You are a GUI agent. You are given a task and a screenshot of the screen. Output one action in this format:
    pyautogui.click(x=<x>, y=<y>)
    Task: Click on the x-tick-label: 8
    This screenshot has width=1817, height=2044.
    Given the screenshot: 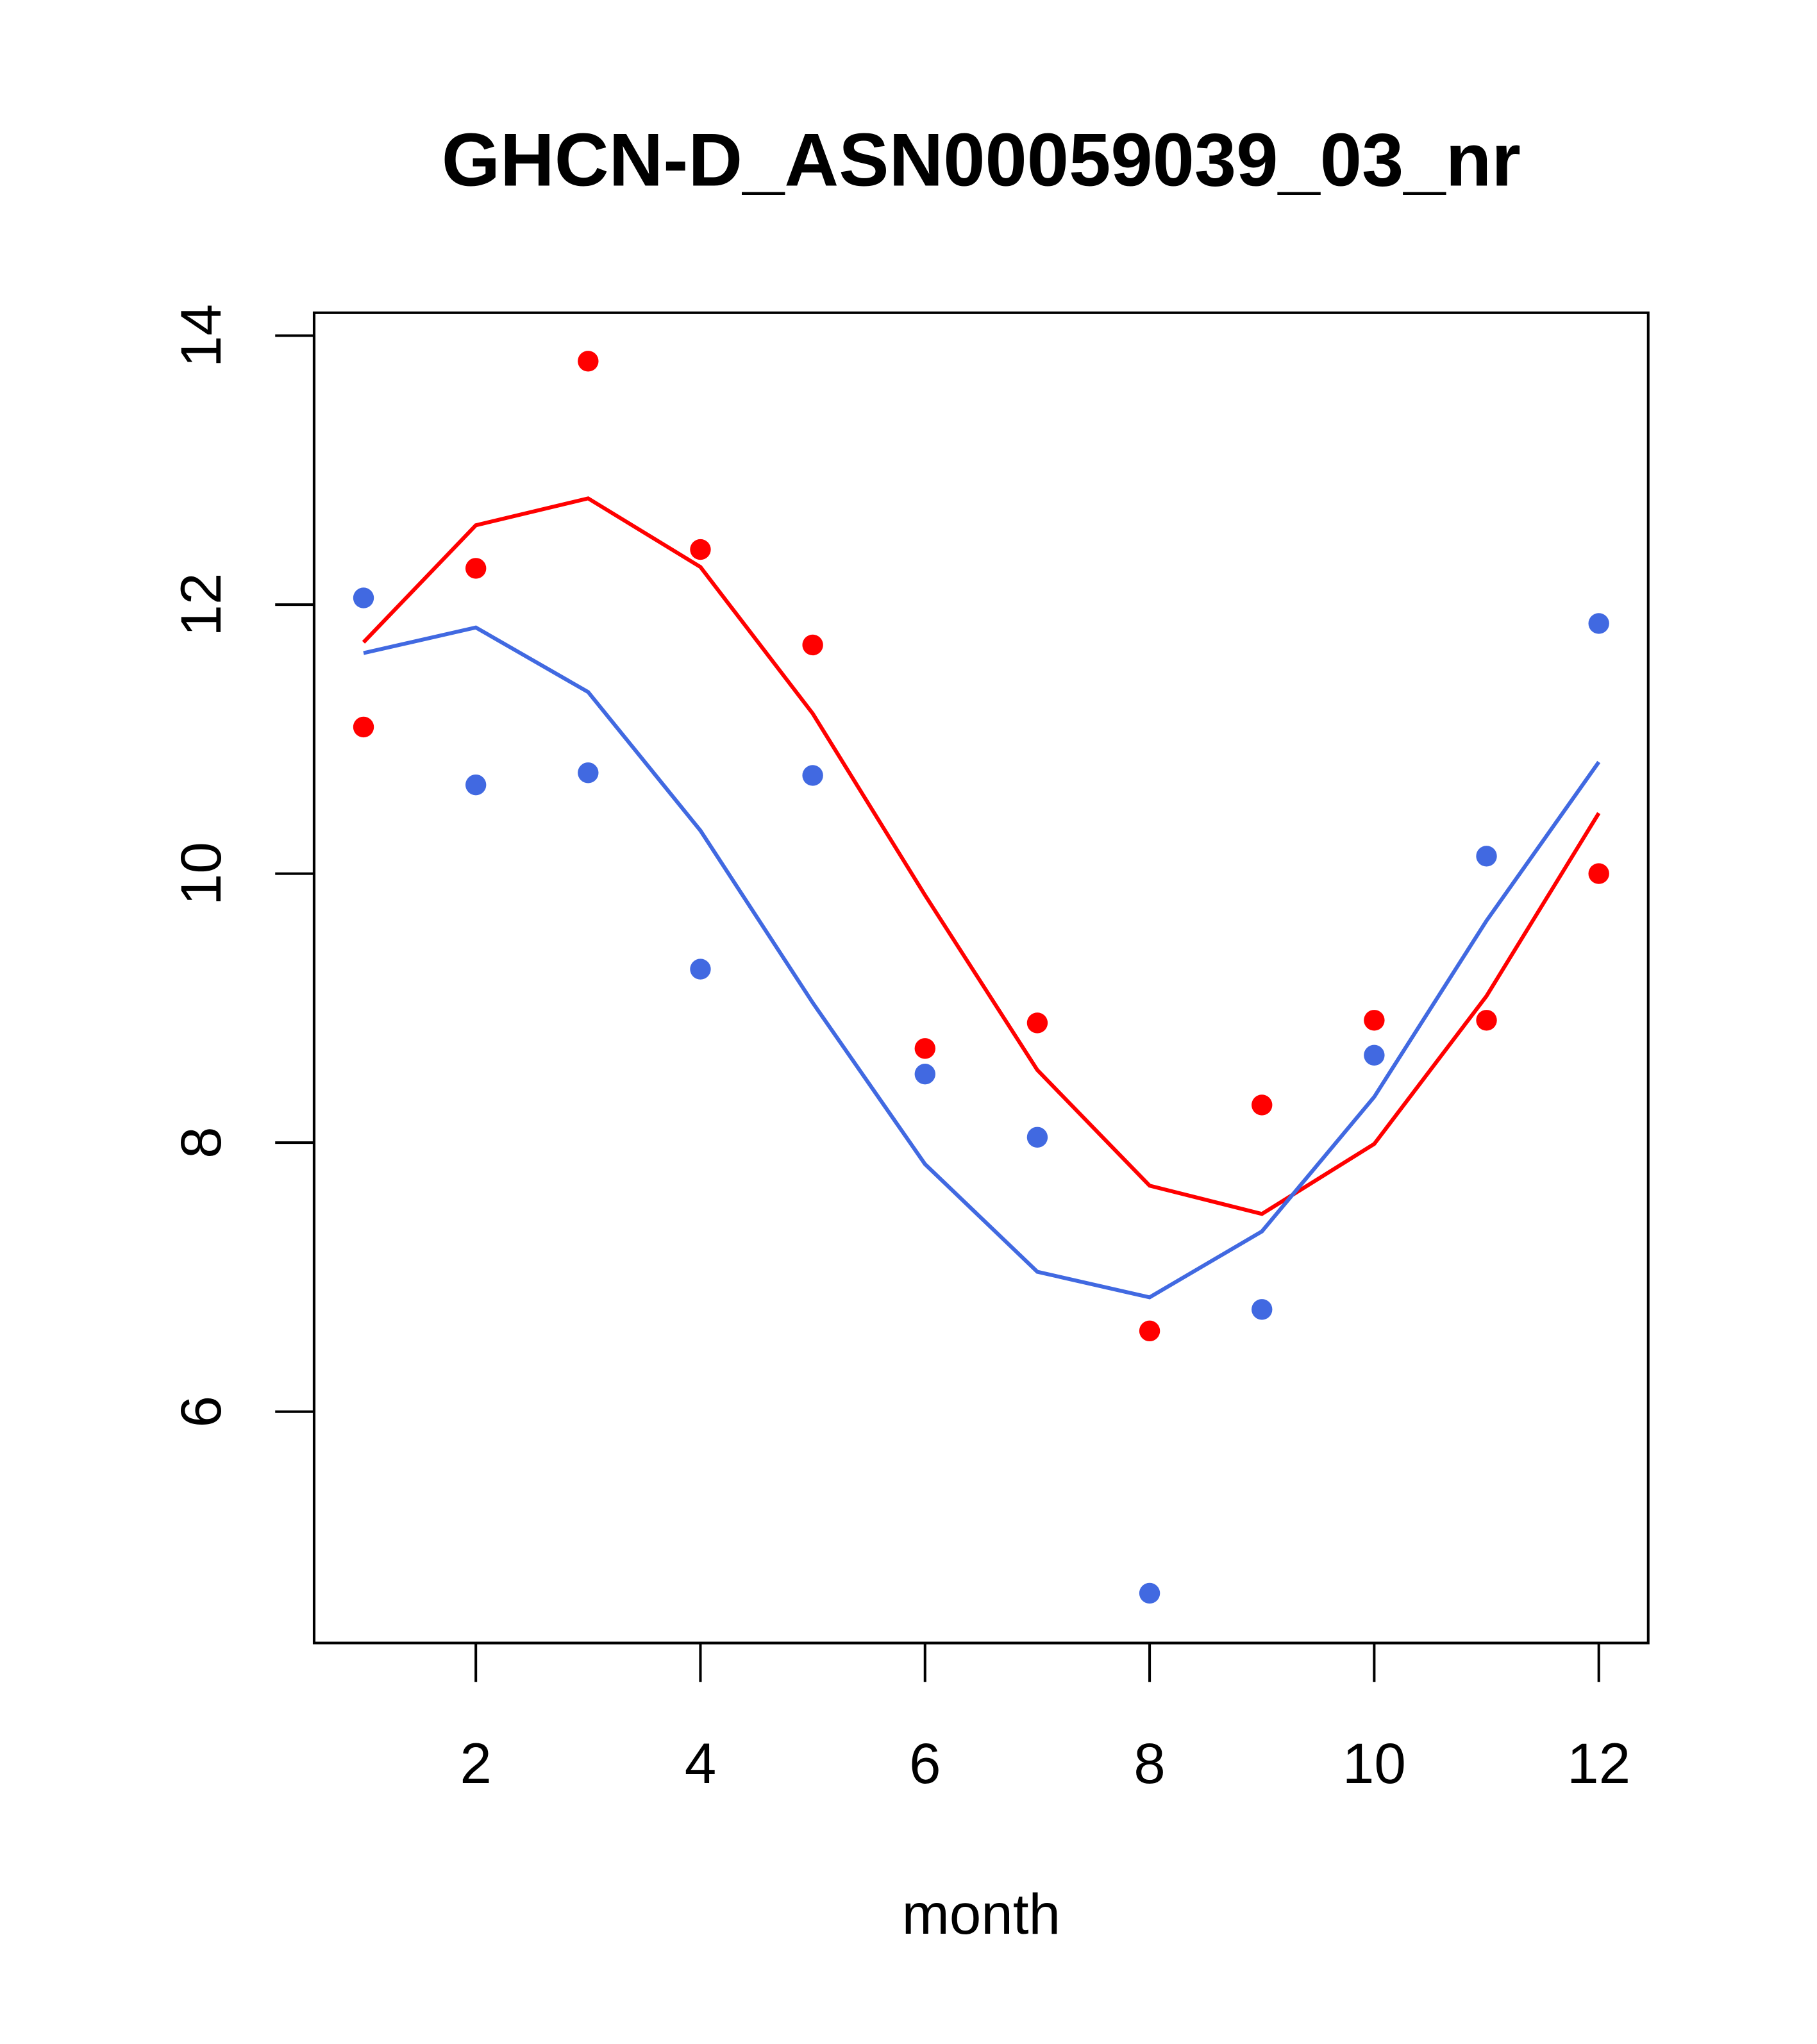 What is the action you would take?
    pyautogui.click(x=1150, y=1763)
    